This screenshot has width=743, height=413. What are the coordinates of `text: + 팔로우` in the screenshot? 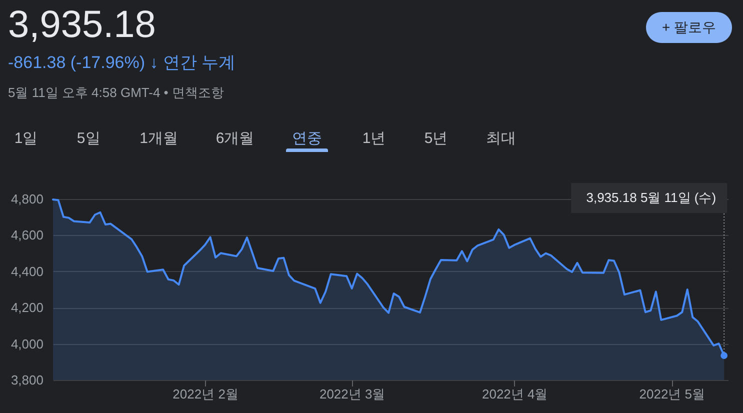 It's located at (689, 27).